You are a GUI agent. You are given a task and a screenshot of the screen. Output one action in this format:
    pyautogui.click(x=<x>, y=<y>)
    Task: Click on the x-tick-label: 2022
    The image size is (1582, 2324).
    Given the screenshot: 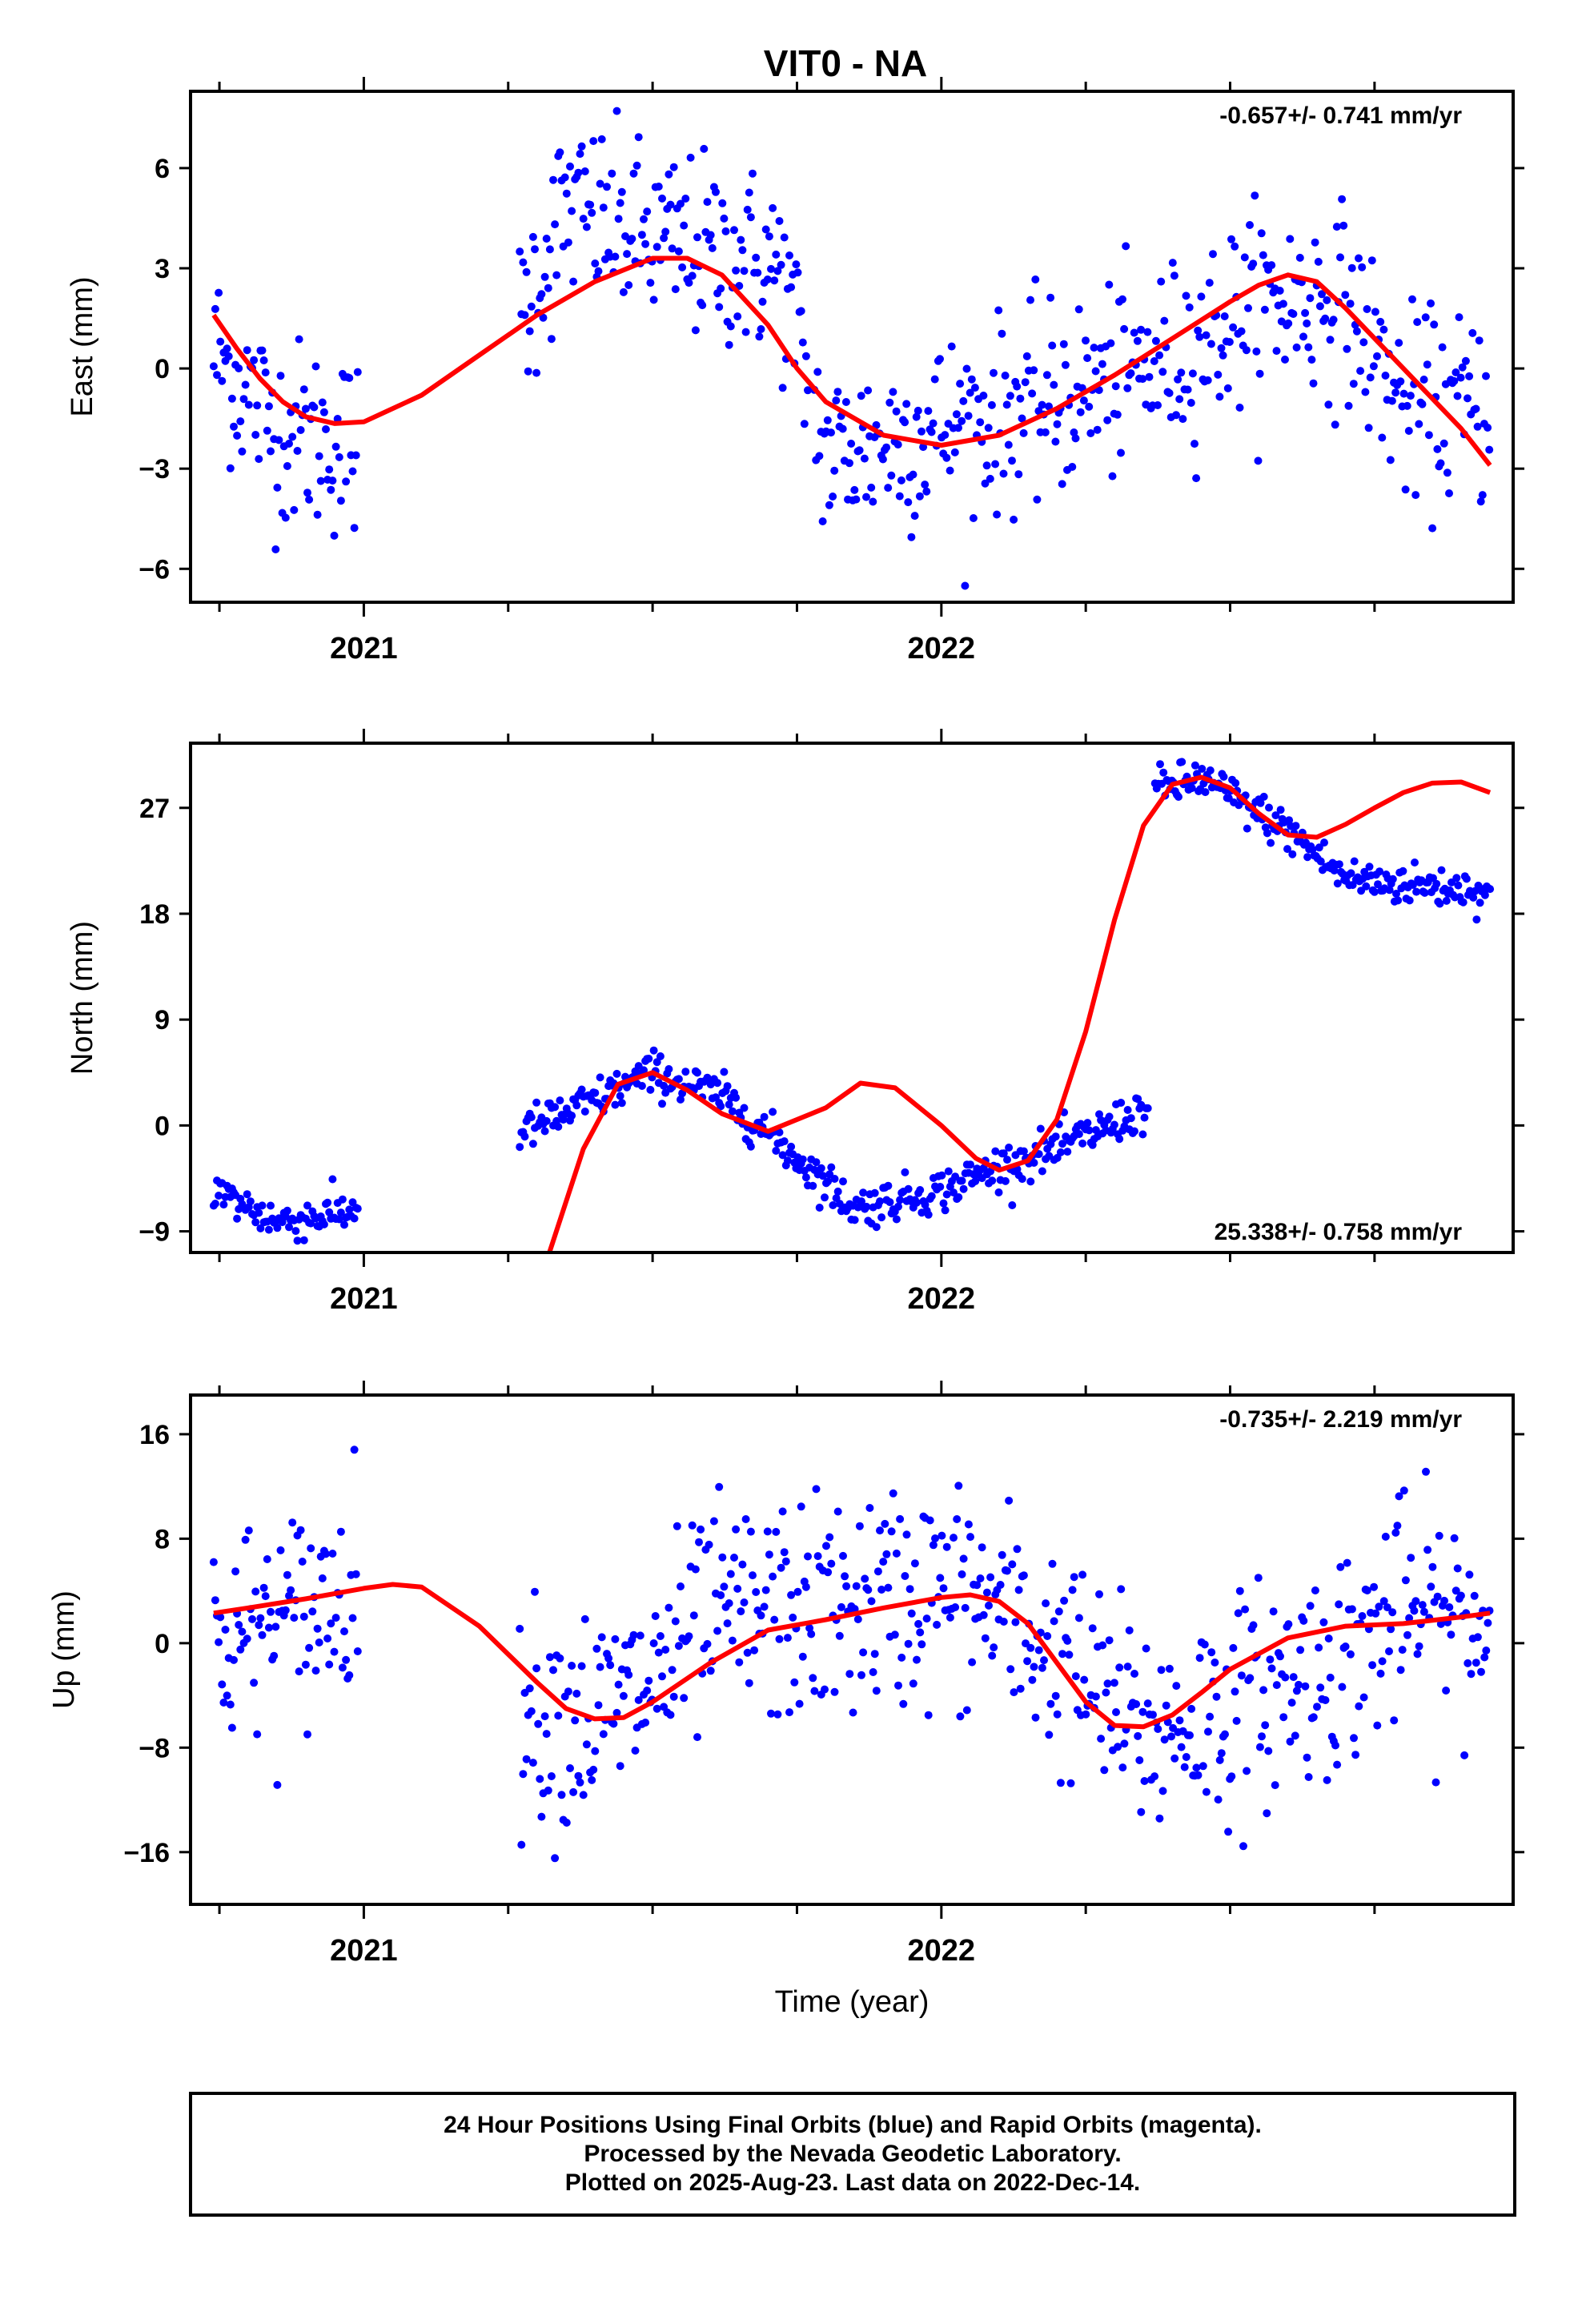 What is the action you would take?
    pyautogui.click(x=942, y=1951)
    